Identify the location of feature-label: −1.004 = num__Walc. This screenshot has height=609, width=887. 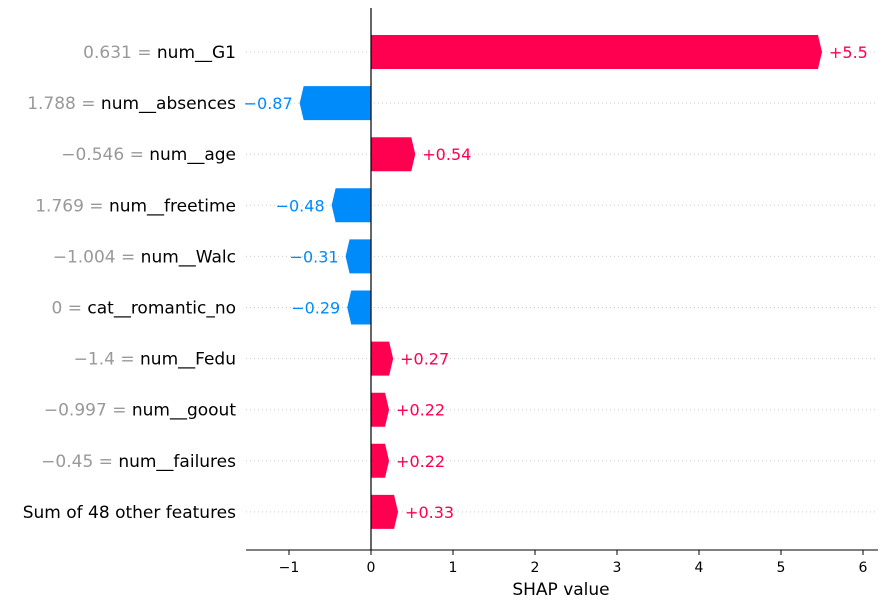
(144, 257).